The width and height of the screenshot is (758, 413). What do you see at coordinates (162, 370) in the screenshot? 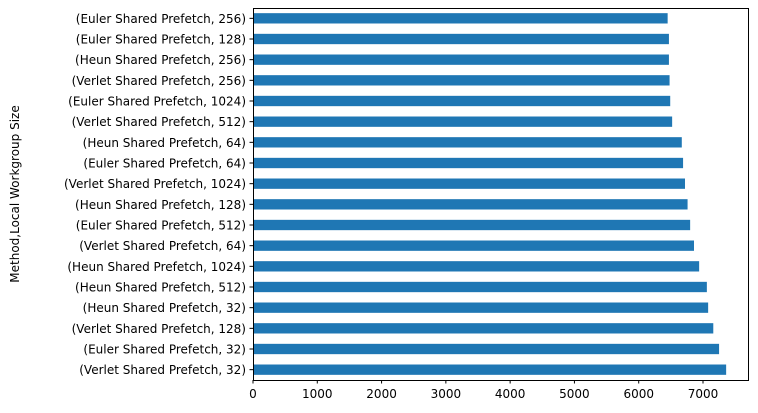
I see `y-tick-label: (Verlet Shared Prefetch, 32)` at bounding box center [162, 370].